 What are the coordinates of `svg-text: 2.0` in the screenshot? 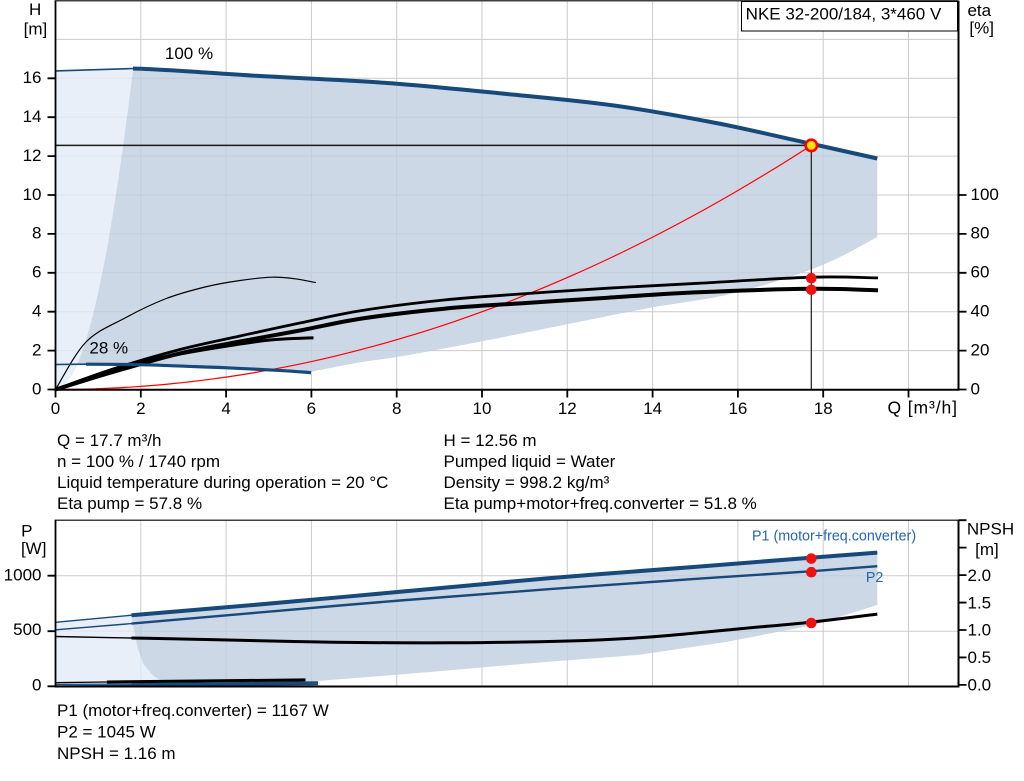 It's located at (980, 575).